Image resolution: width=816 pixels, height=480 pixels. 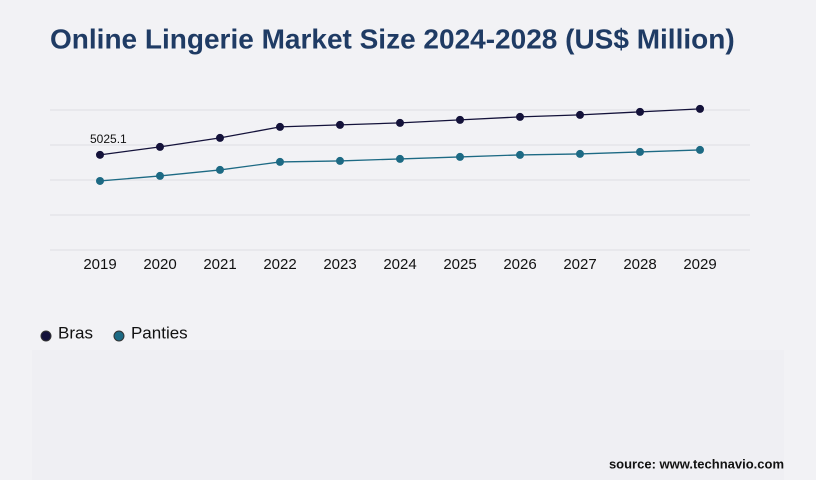 I want to click on x-tick-label: 2027, so click(x=579, y=264).